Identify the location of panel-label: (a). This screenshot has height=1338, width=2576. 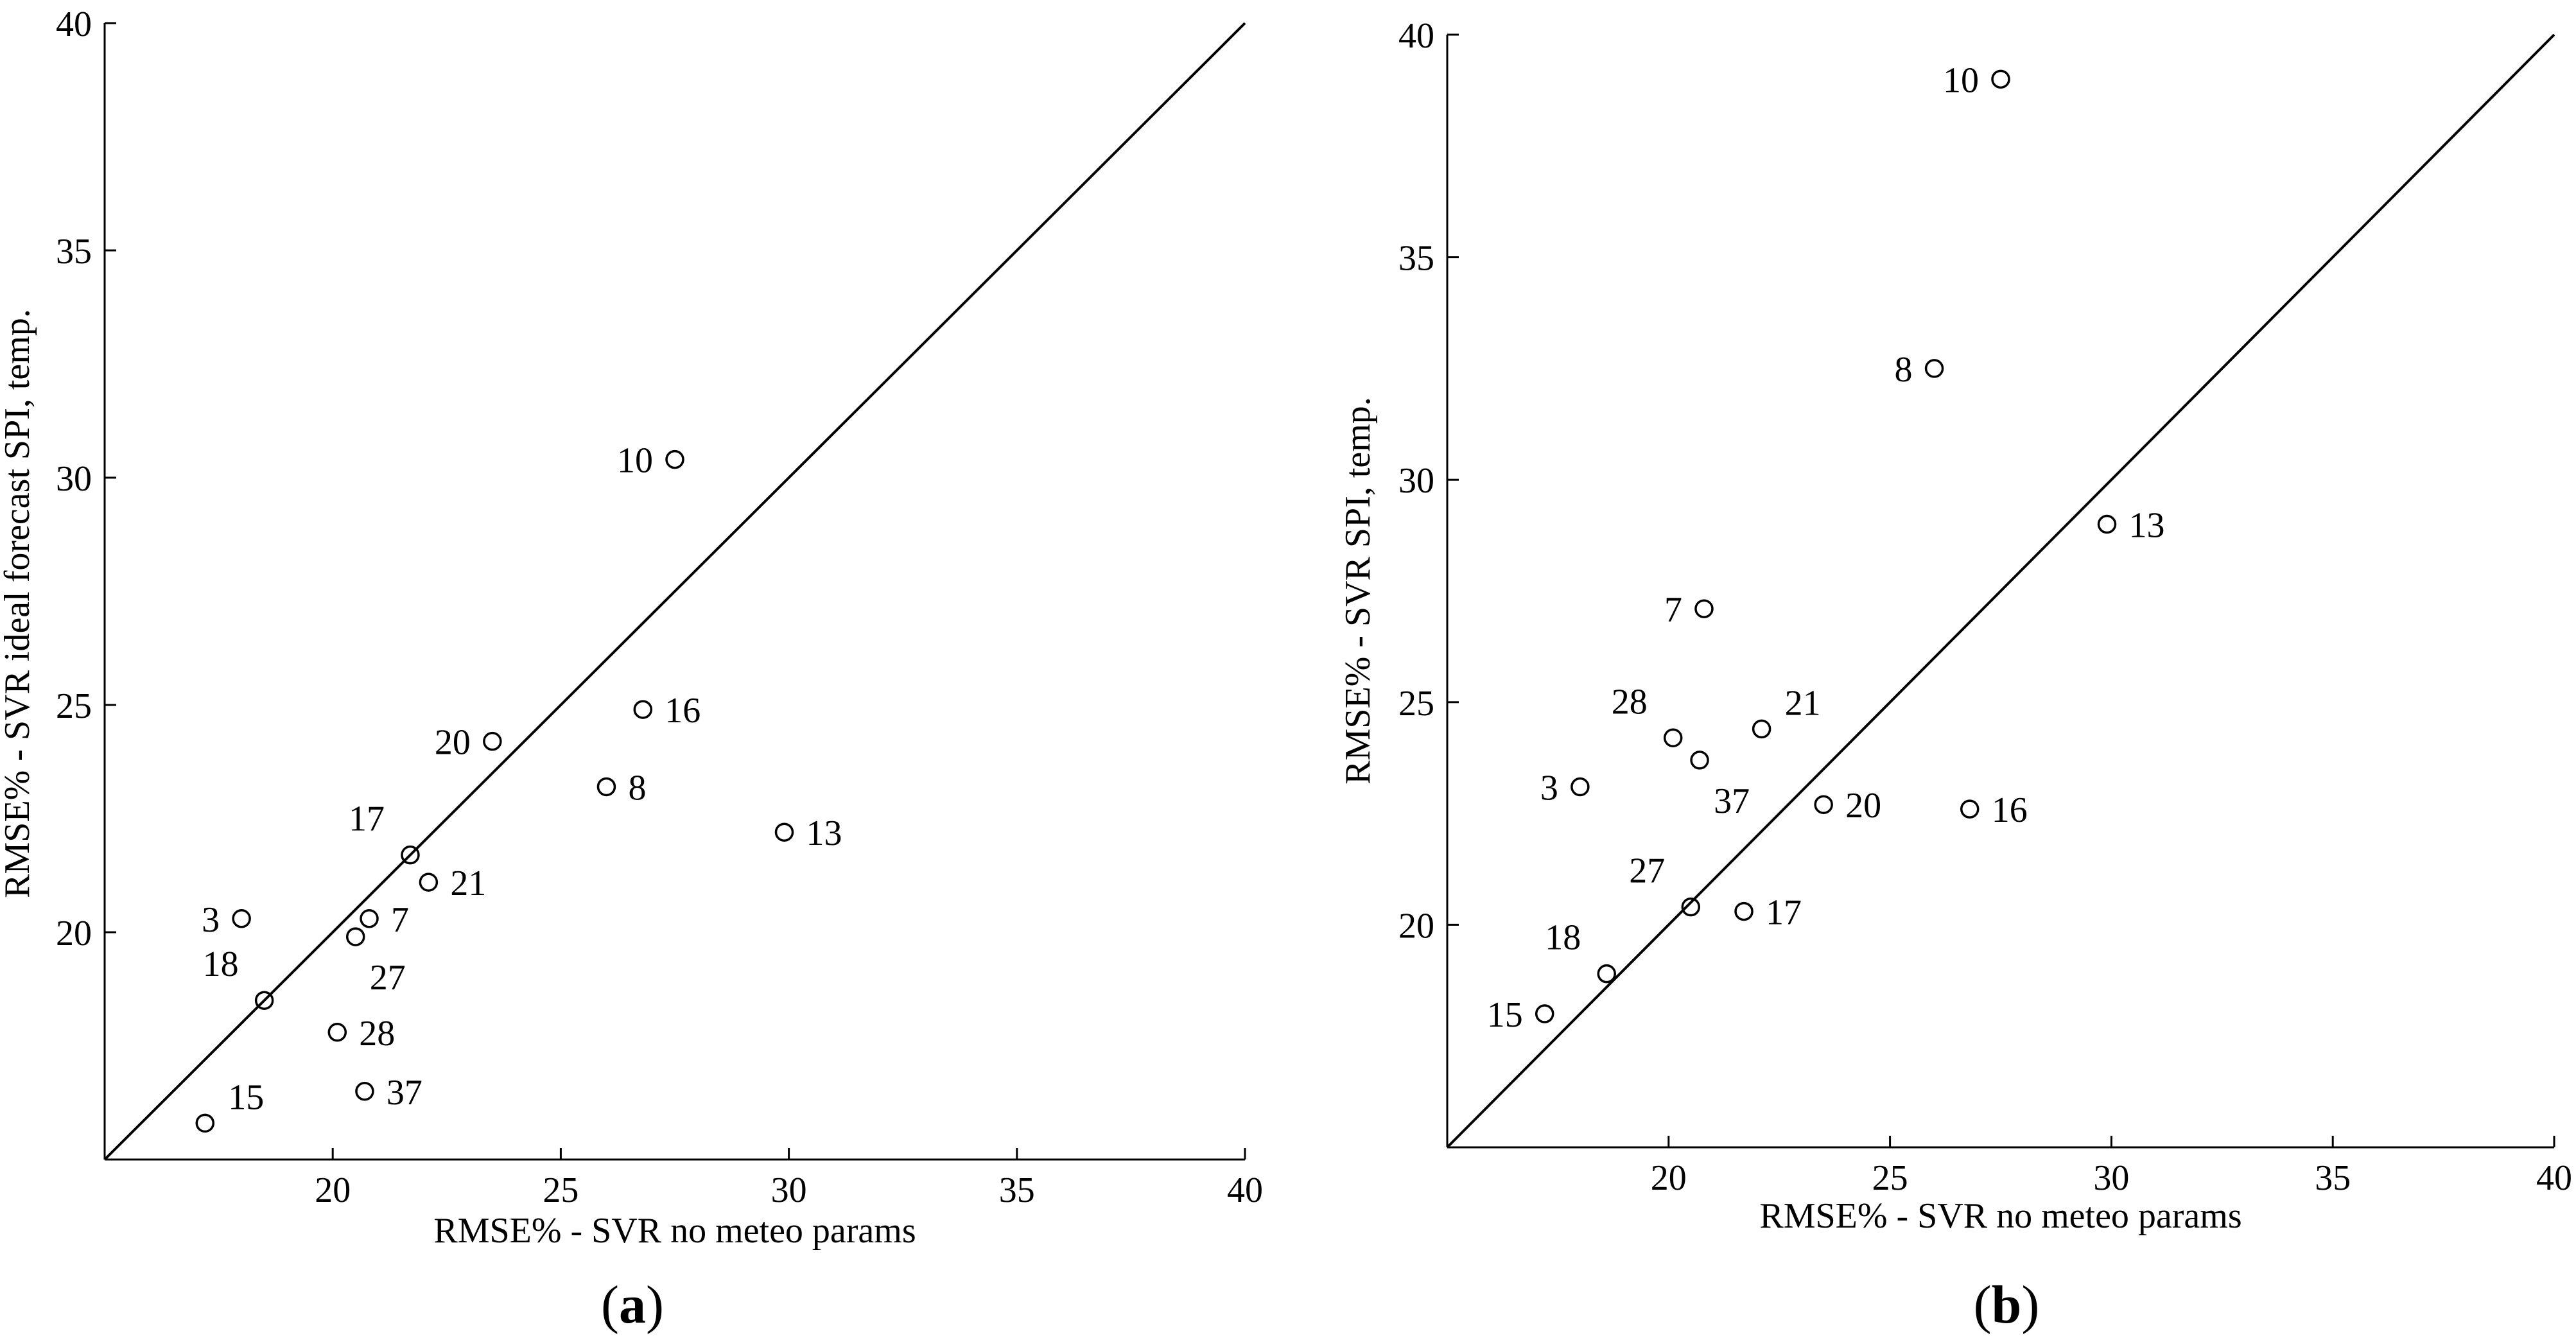
(632, 1305).